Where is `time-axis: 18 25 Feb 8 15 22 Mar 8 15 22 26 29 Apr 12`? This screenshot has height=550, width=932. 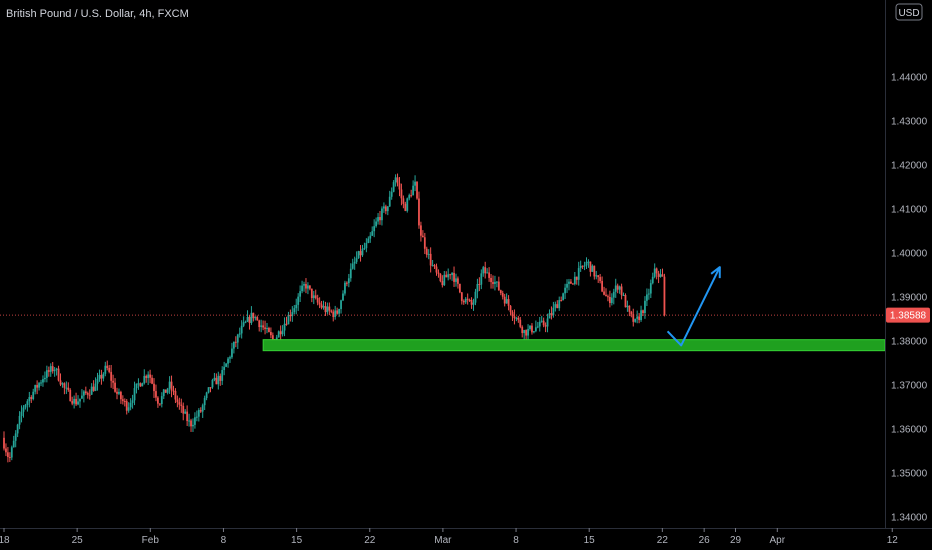 time-axis: 18 25 Feb 8 15 22 Mar 8 15 22 26 29 Apr 12 is located at coordinates (449, 537).